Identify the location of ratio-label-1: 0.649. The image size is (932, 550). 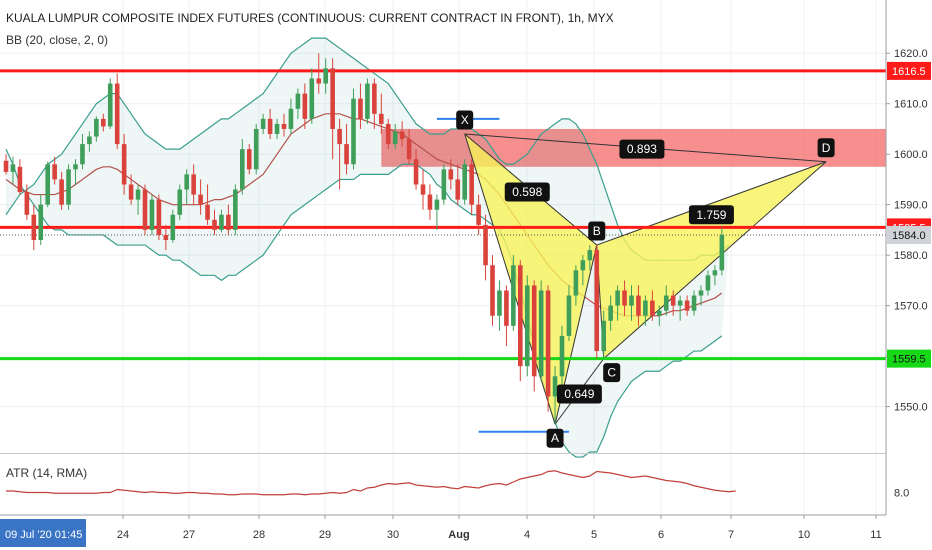
(579, 394).